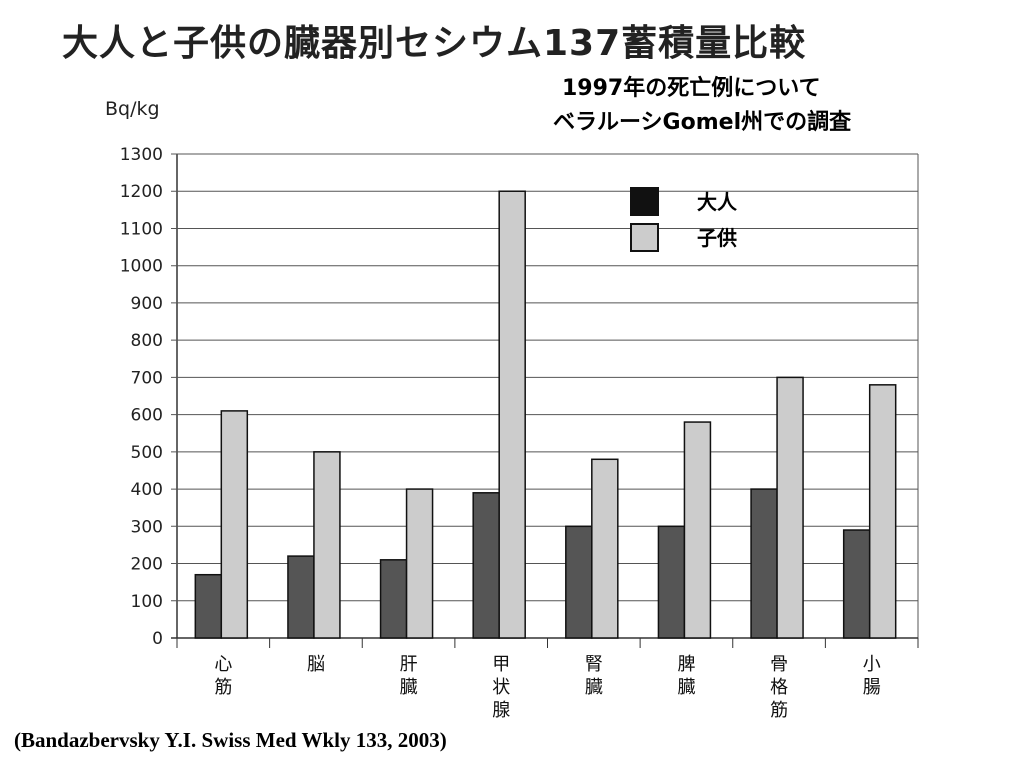 The width and height of the screenshot is (1024, 768). What do you see at coordinates (141, 155) in the screenshot?
I see `y-tick-label: 1300` at bounding box center [141, 155].